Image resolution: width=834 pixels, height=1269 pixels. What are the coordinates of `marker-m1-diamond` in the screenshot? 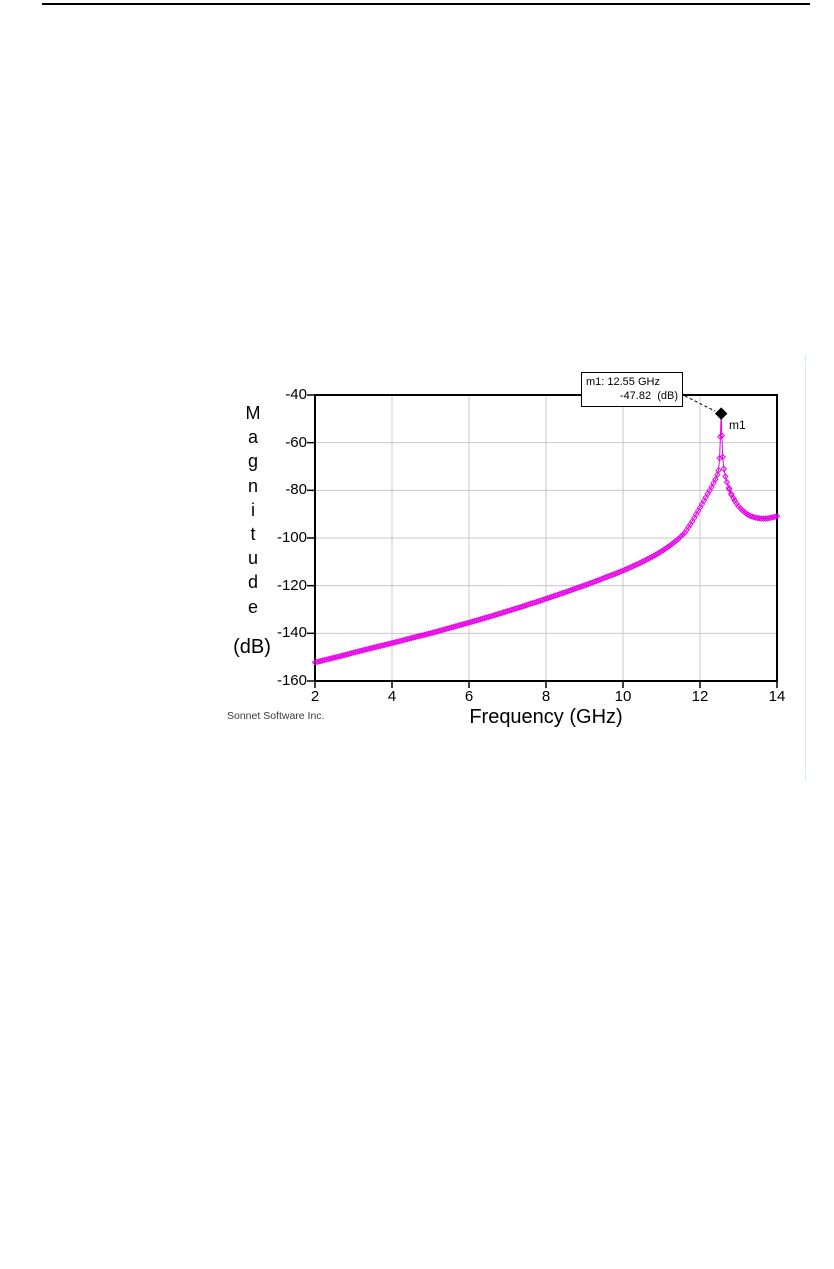 It's located at (721, 413).